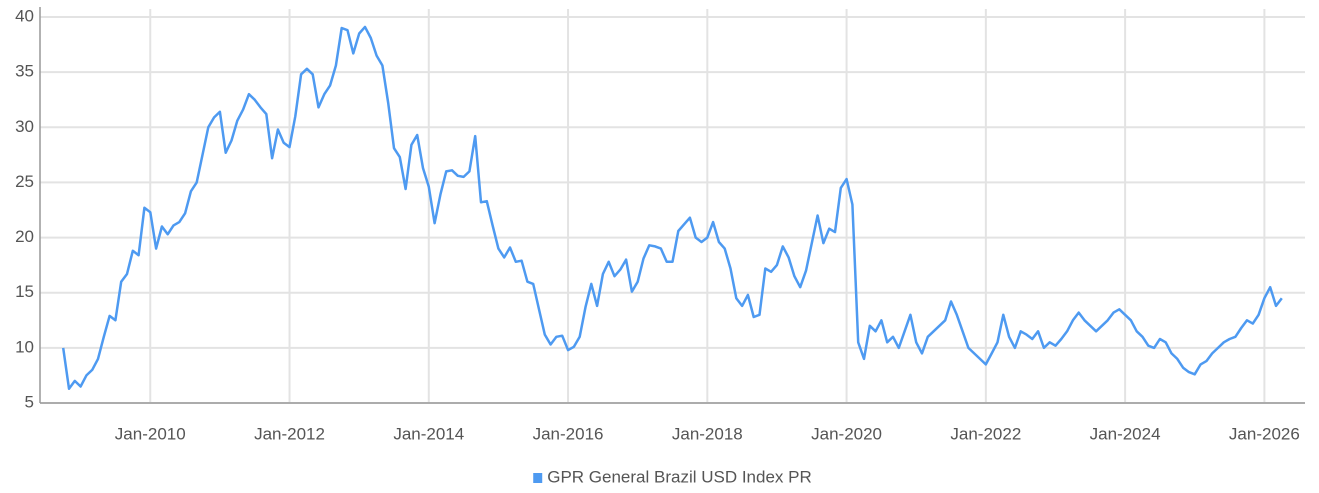 The image size is (1319, 493). I want to click on x-tick-label: Jan-2020, so click(846, 433).